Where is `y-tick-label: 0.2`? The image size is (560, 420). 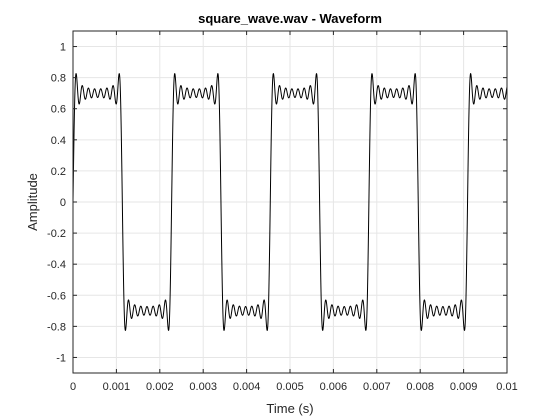 y-tick-label: 0.2 is located at coordinates (58, 172).